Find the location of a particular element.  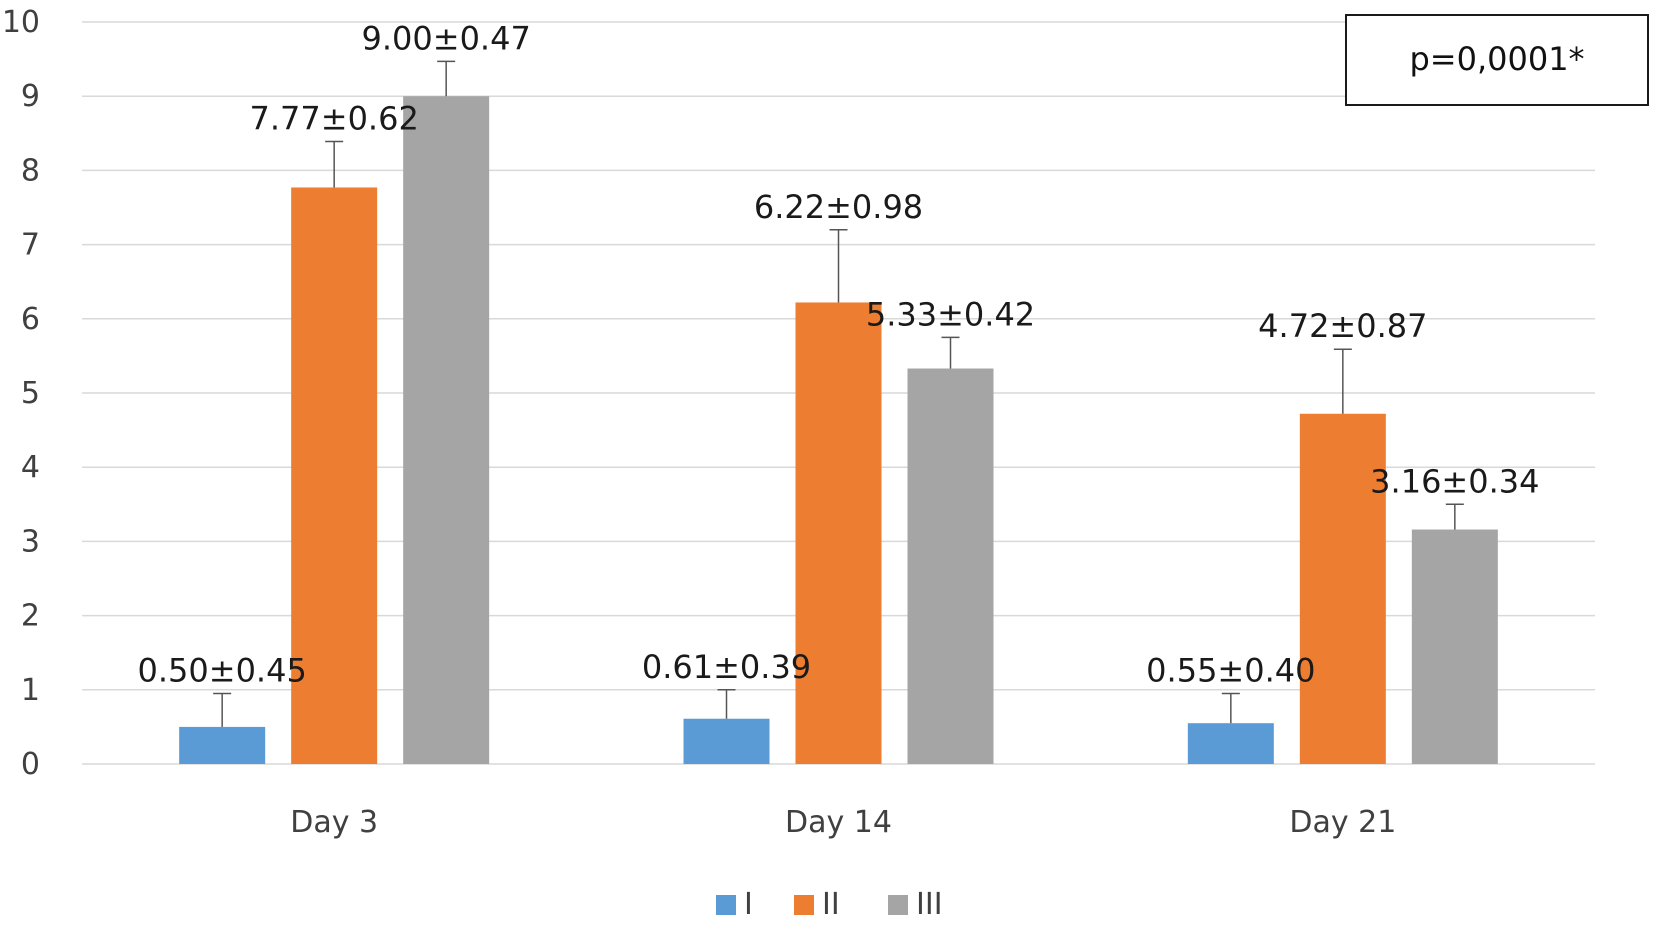

y-tick-label: 1 is located at coordinates (30, 690).